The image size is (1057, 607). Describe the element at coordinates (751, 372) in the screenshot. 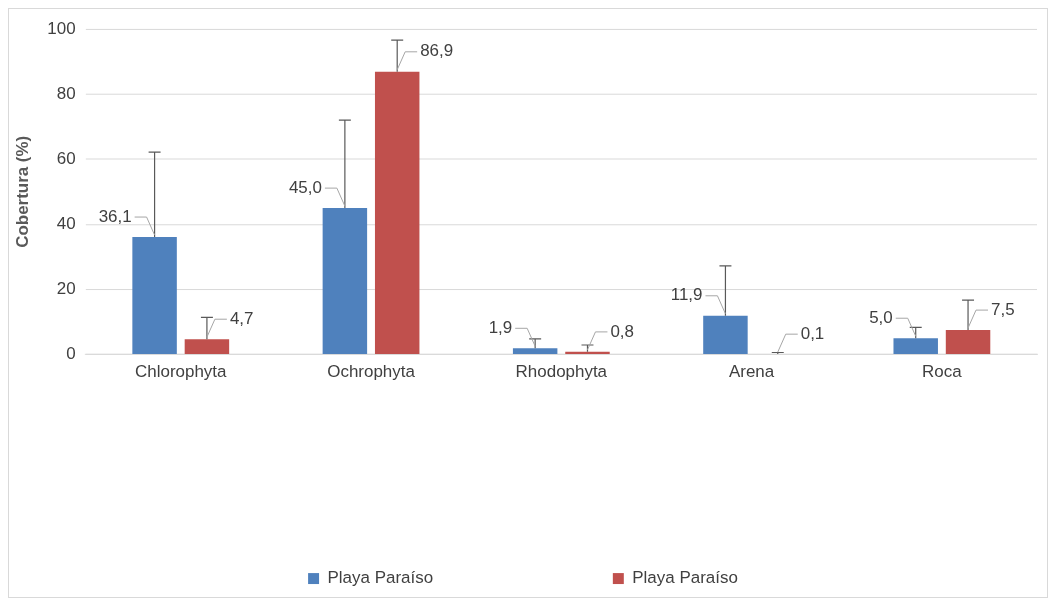

I see `x-tick-label: Arena` at that location.